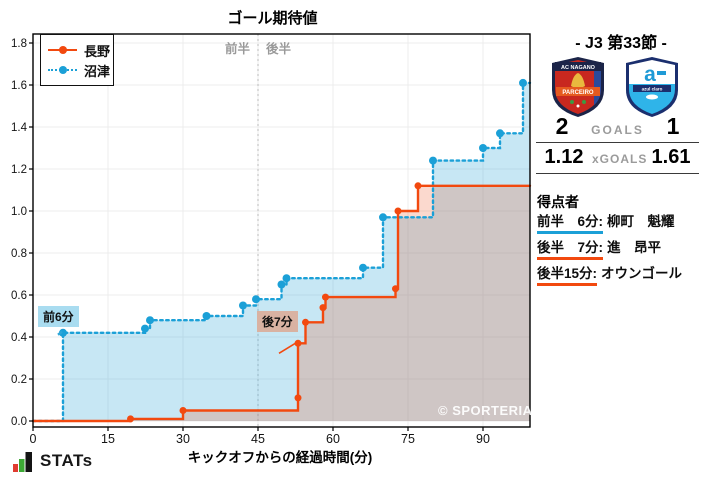  Describe the element at coordinates (671, 157) in the screenshot. I see `away-xgoals: 1.61` at that location.